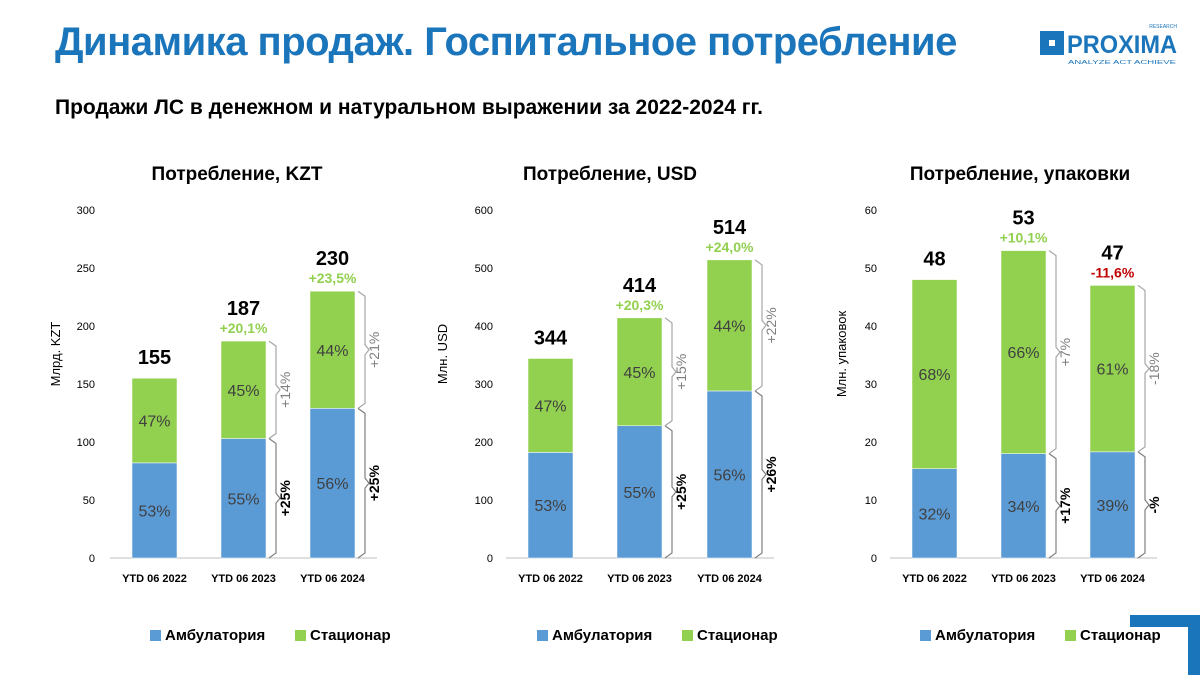 The height and width of the screenshot is (675, 1200). I want to click on bracket-label: +14%, so click(285, 390).